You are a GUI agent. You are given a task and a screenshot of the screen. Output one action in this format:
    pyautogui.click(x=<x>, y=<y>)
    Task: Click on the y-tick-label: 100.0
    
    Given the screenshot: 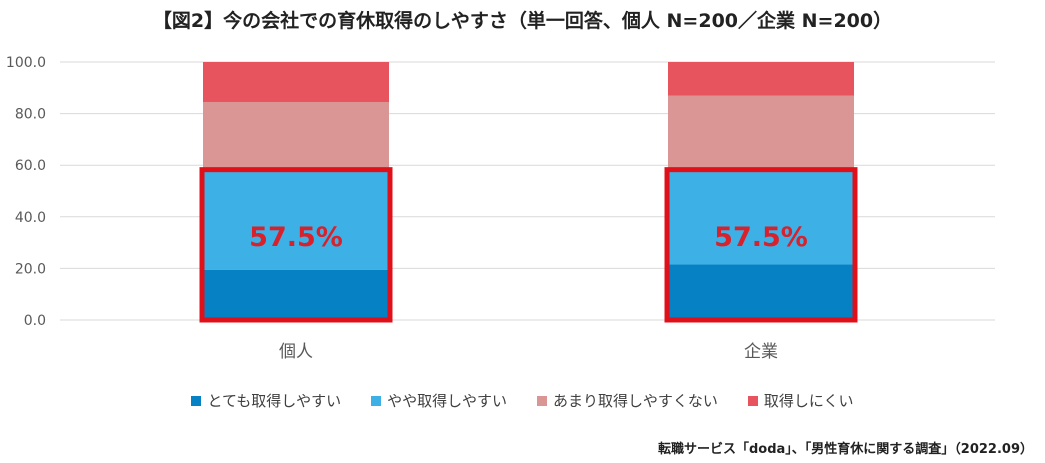 What is the action you would take?
    pyautogui.click(x=26, y=63)
    